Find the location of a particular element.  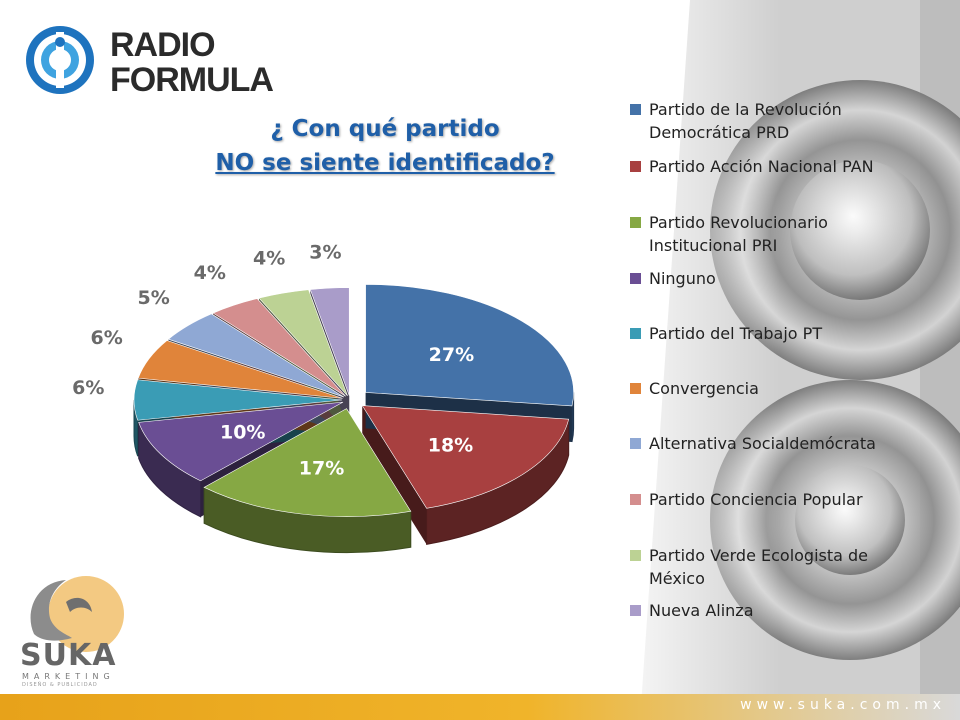

legend-item: Partido Conciencia Popular is located at coordinates (775, 499).